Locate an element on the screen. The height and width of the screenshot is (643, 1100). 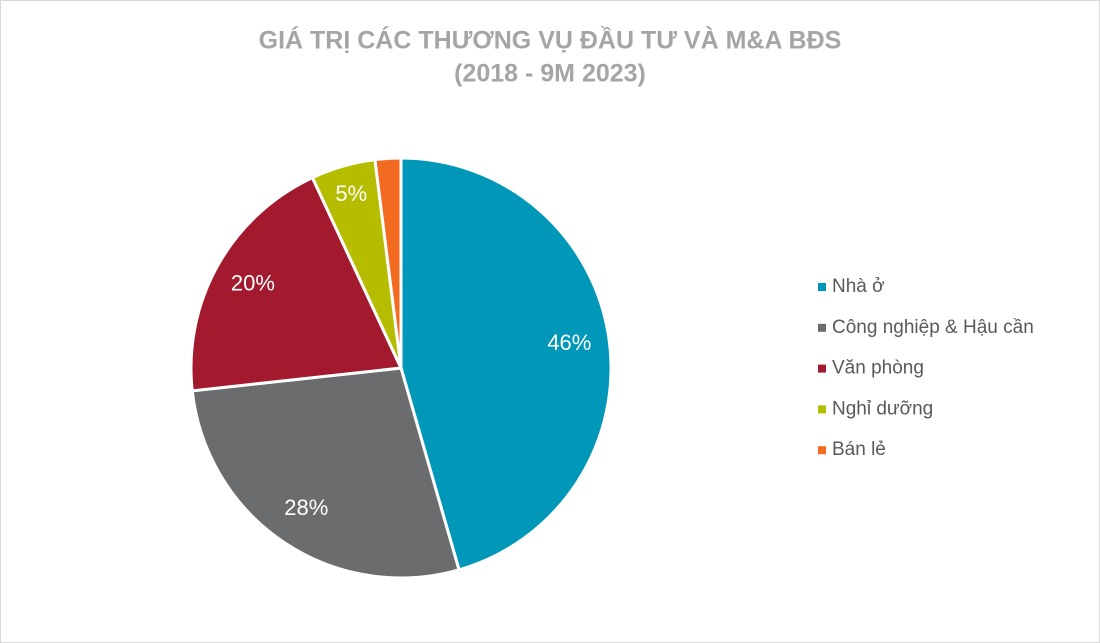
chart-subtitle: (2018 - 9M 2023) is located at coordinates (550, 74).